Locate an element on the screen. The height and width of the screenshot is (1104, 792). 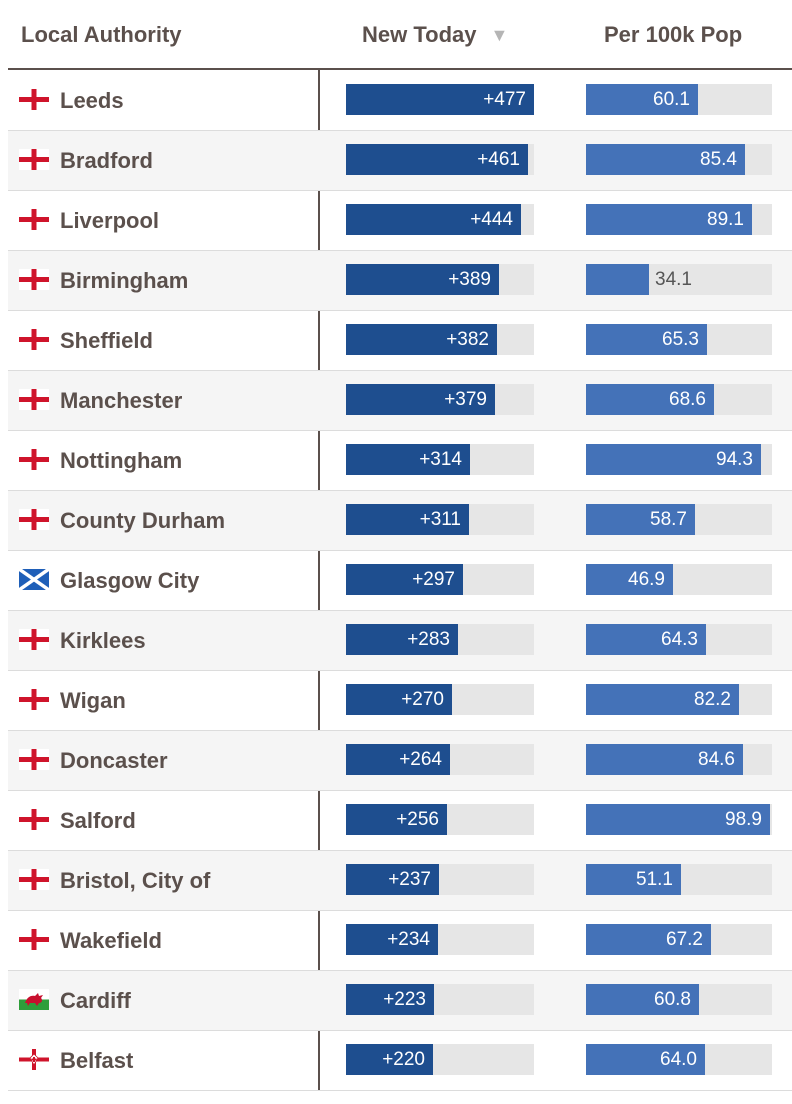
table-row: Wigan +270 82.2 is located at coordinates (400, 701).